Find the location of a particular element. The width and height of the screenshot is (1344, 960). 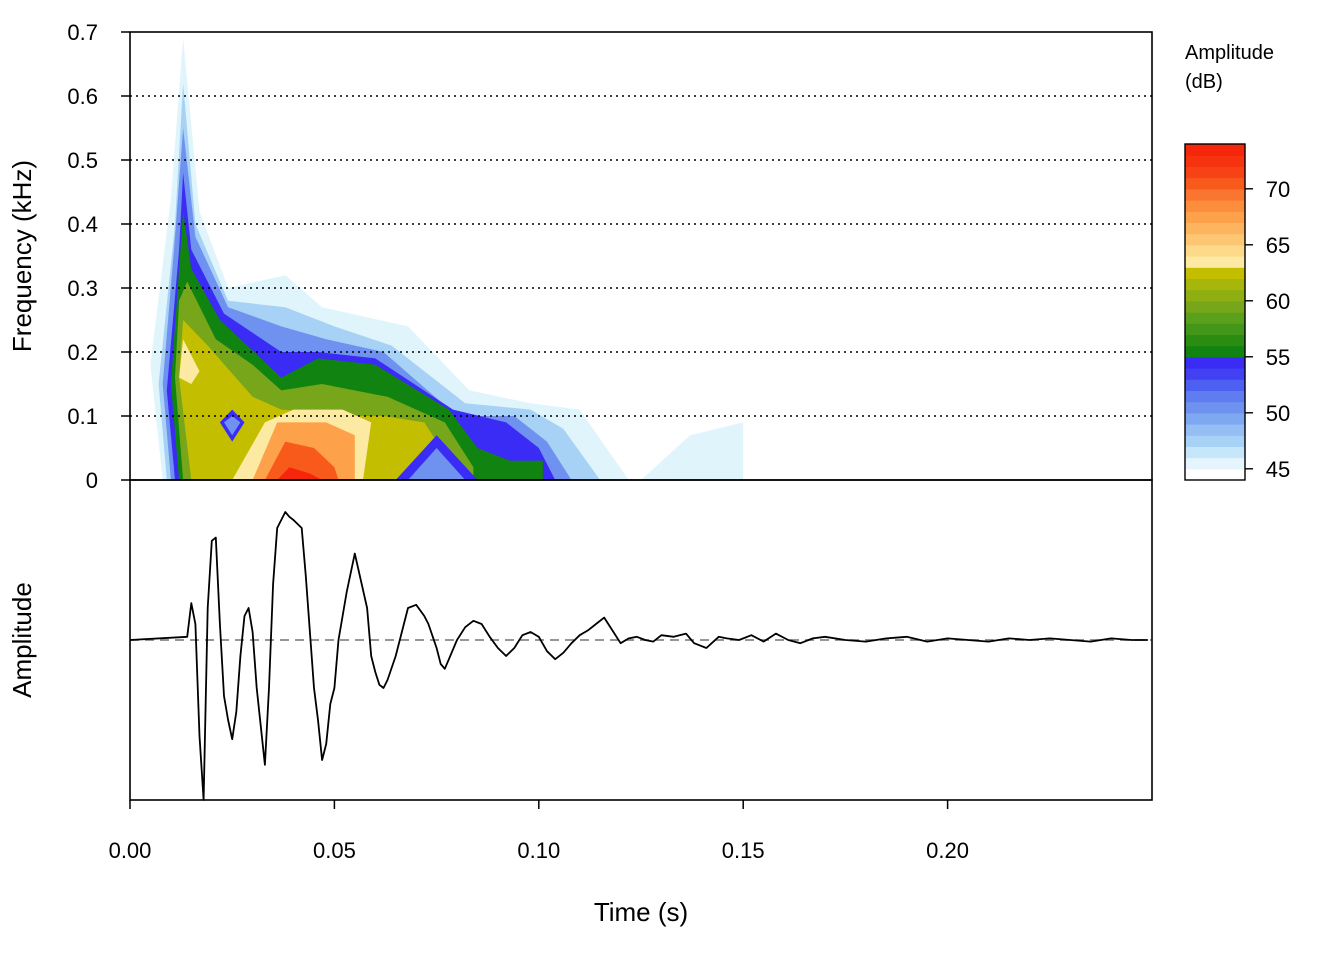

x-tick-label: 0.20 is located at coordinates (947, 850).